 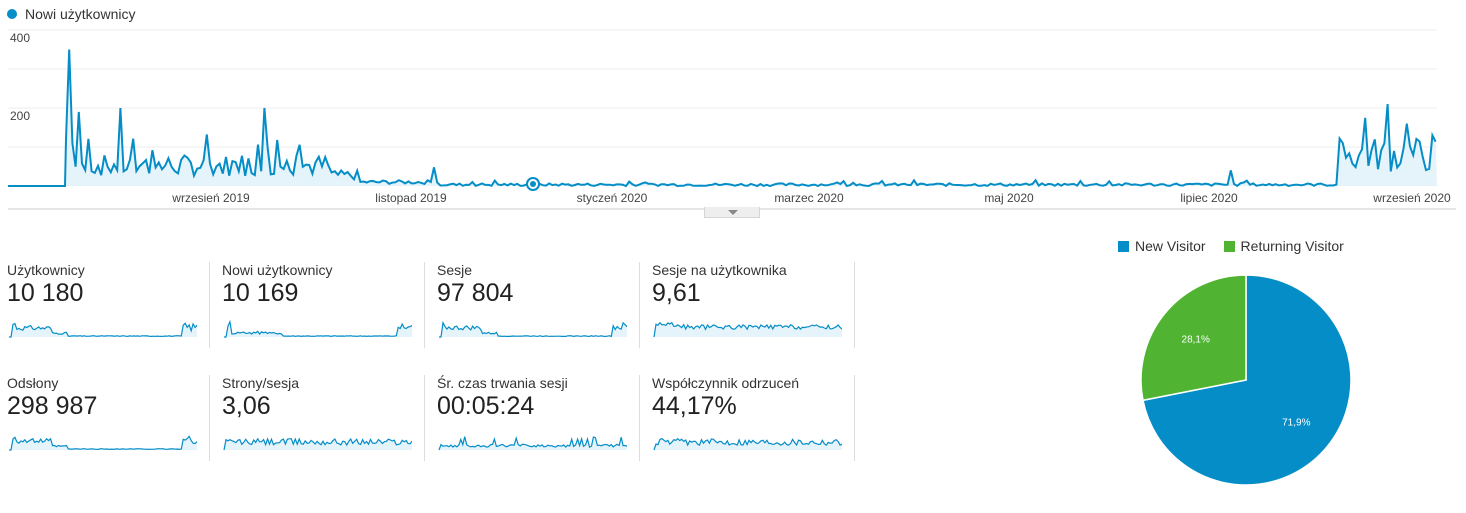 I want to click on pie-slice-new-visitor, so click(x=1247, y=380).